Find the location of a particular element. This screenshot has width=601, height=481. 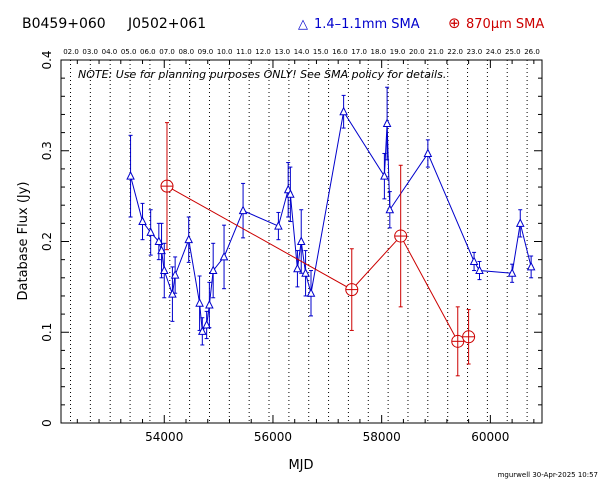

top-label-2: 04.0 is located at coordinates (110, 52).